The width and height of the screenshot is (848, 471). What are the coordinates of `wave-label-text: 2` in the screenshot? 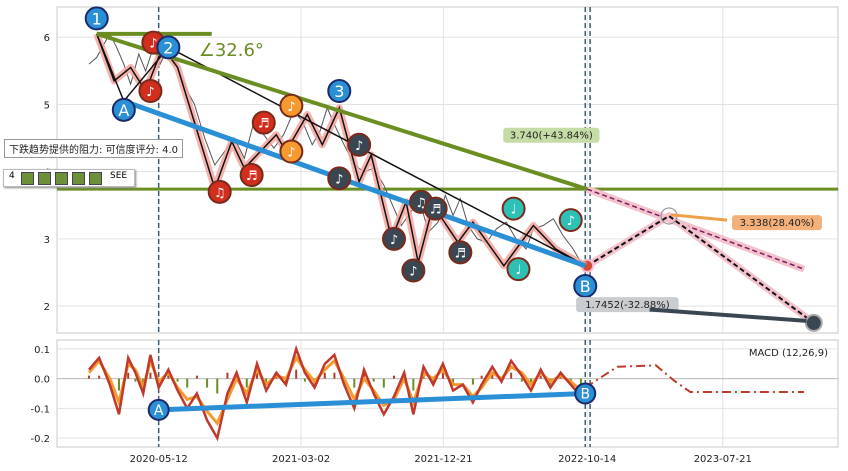 It's located at (168, 47).